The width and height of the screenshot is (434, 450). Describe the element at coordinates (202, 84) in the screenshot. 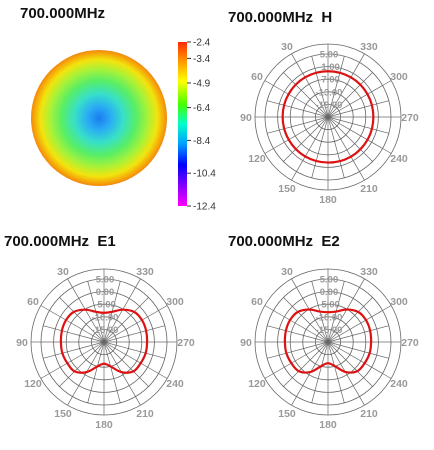

I see `colorbar-tick-label: -4.9` at that location.